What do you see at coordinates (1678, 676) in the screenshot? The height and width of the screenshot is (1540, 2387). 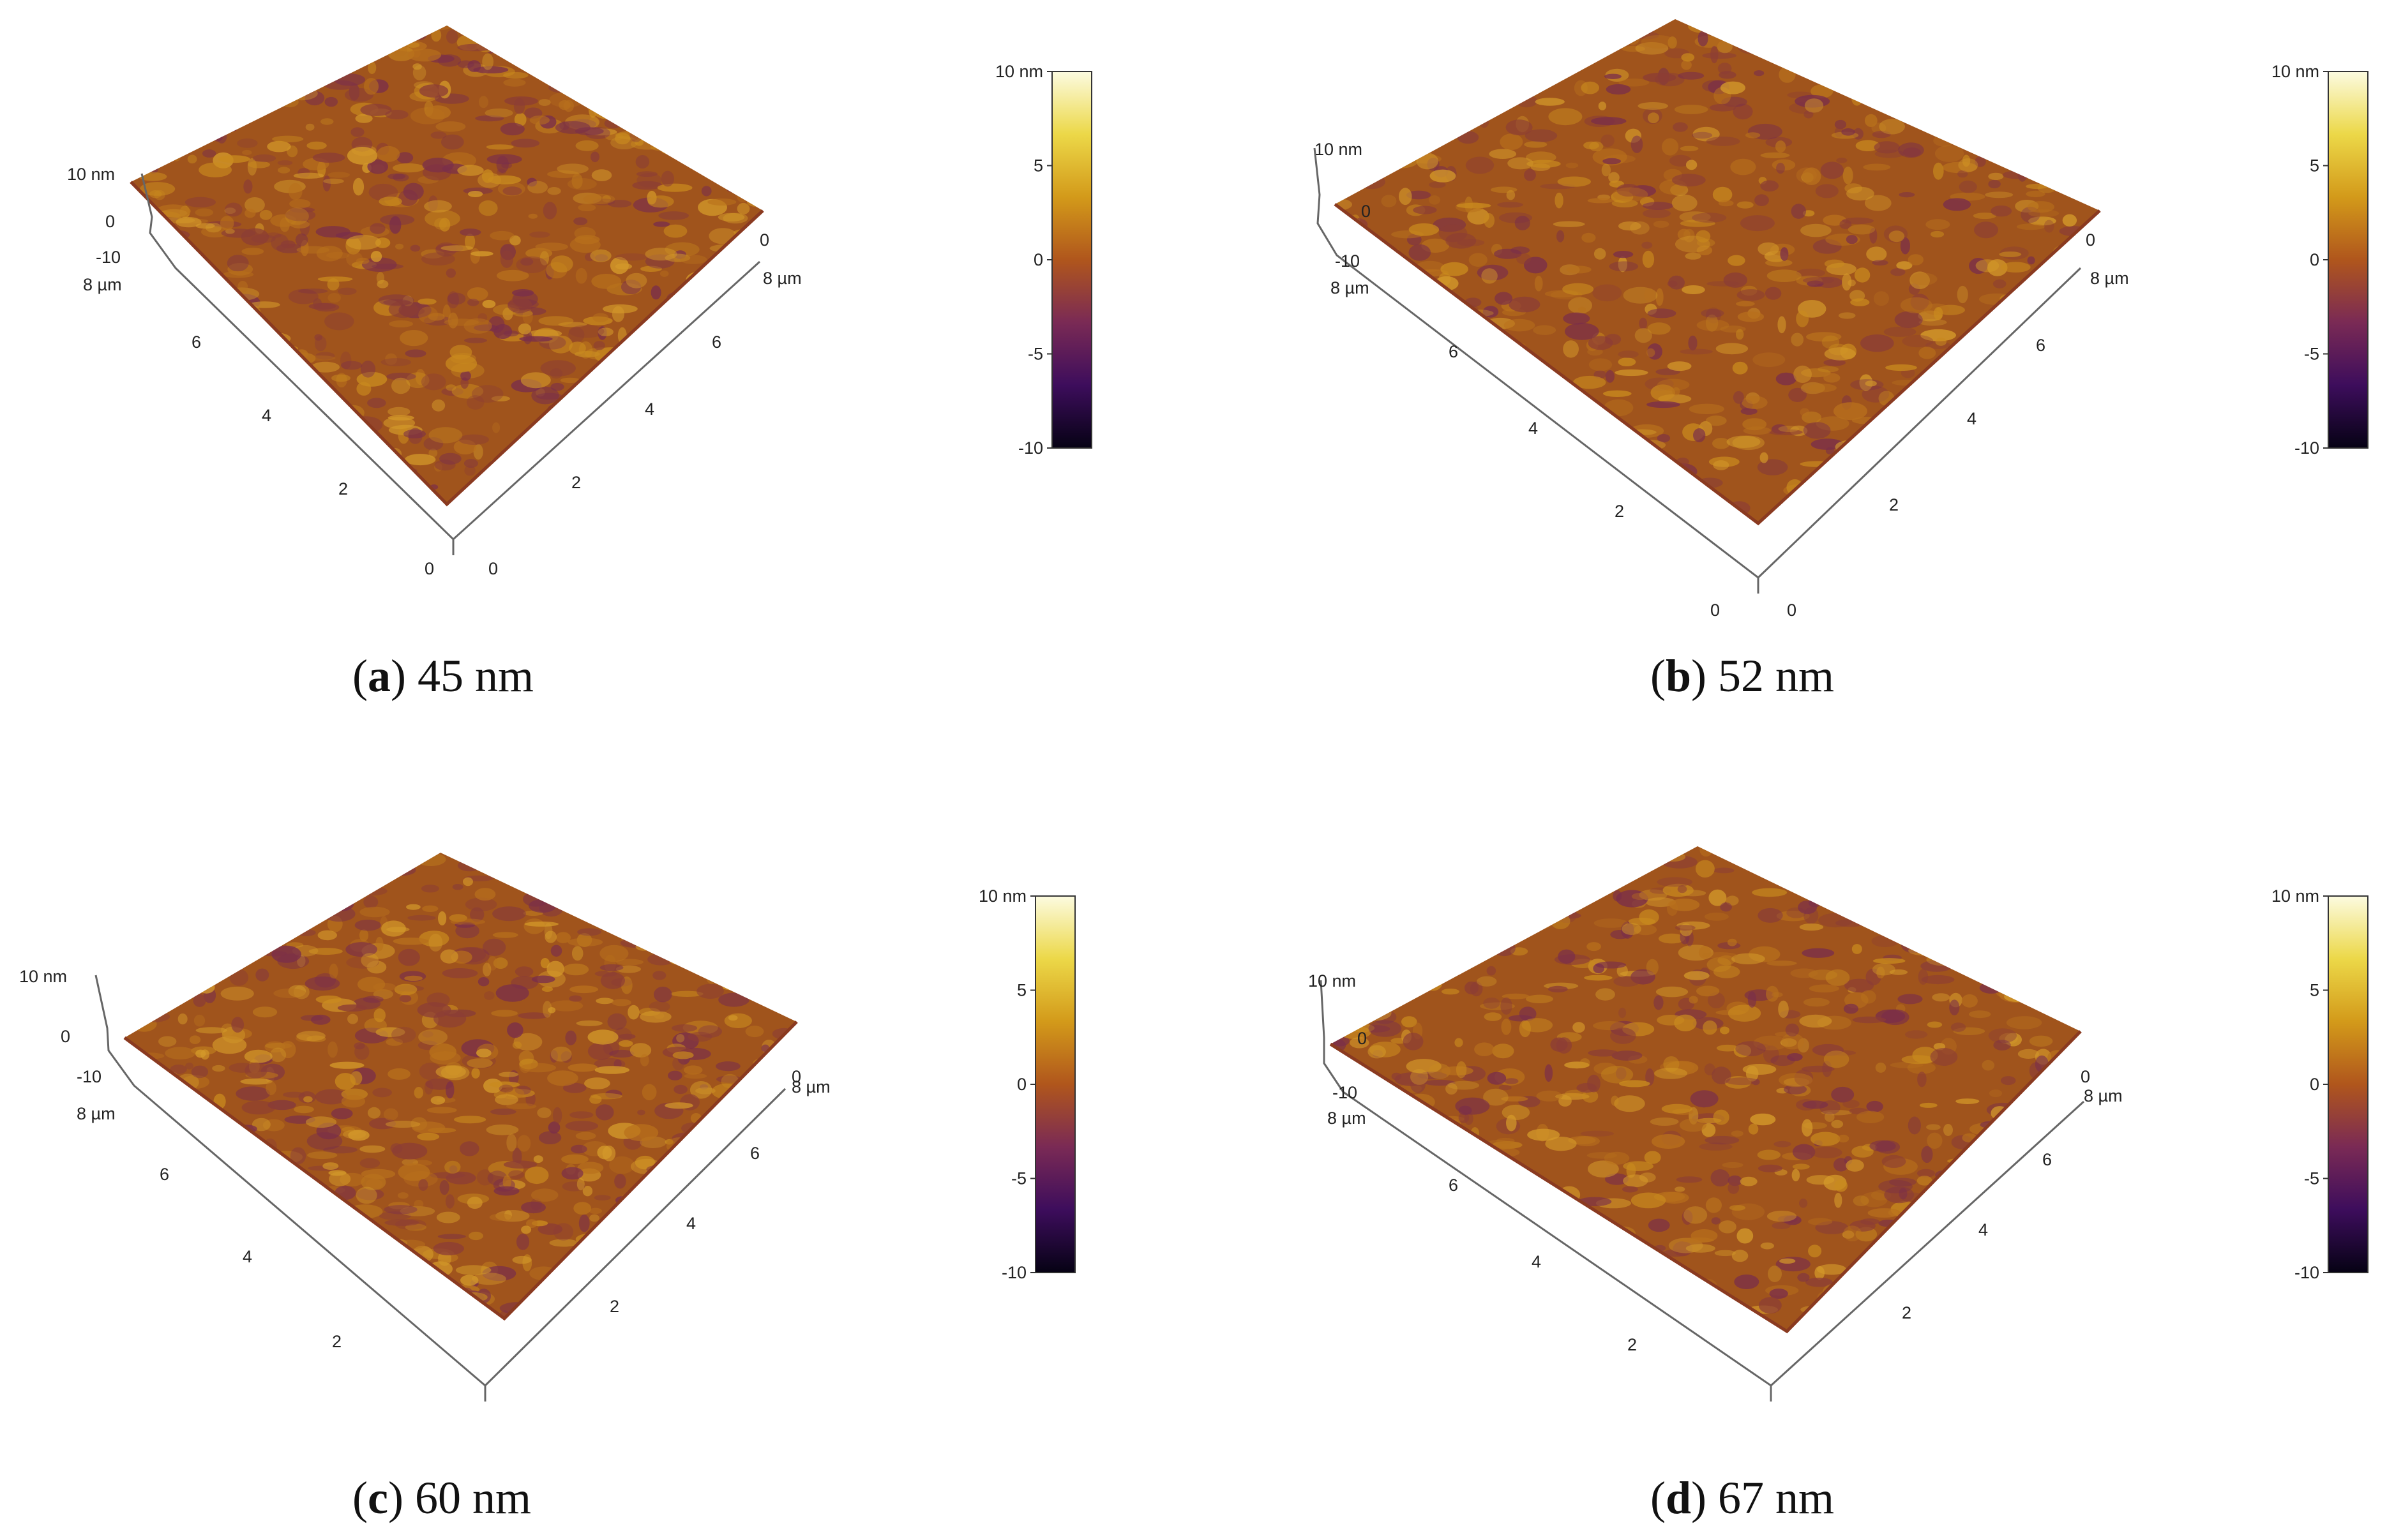 I see `caption-letter-b: b` at bounding box center [1678, 676].